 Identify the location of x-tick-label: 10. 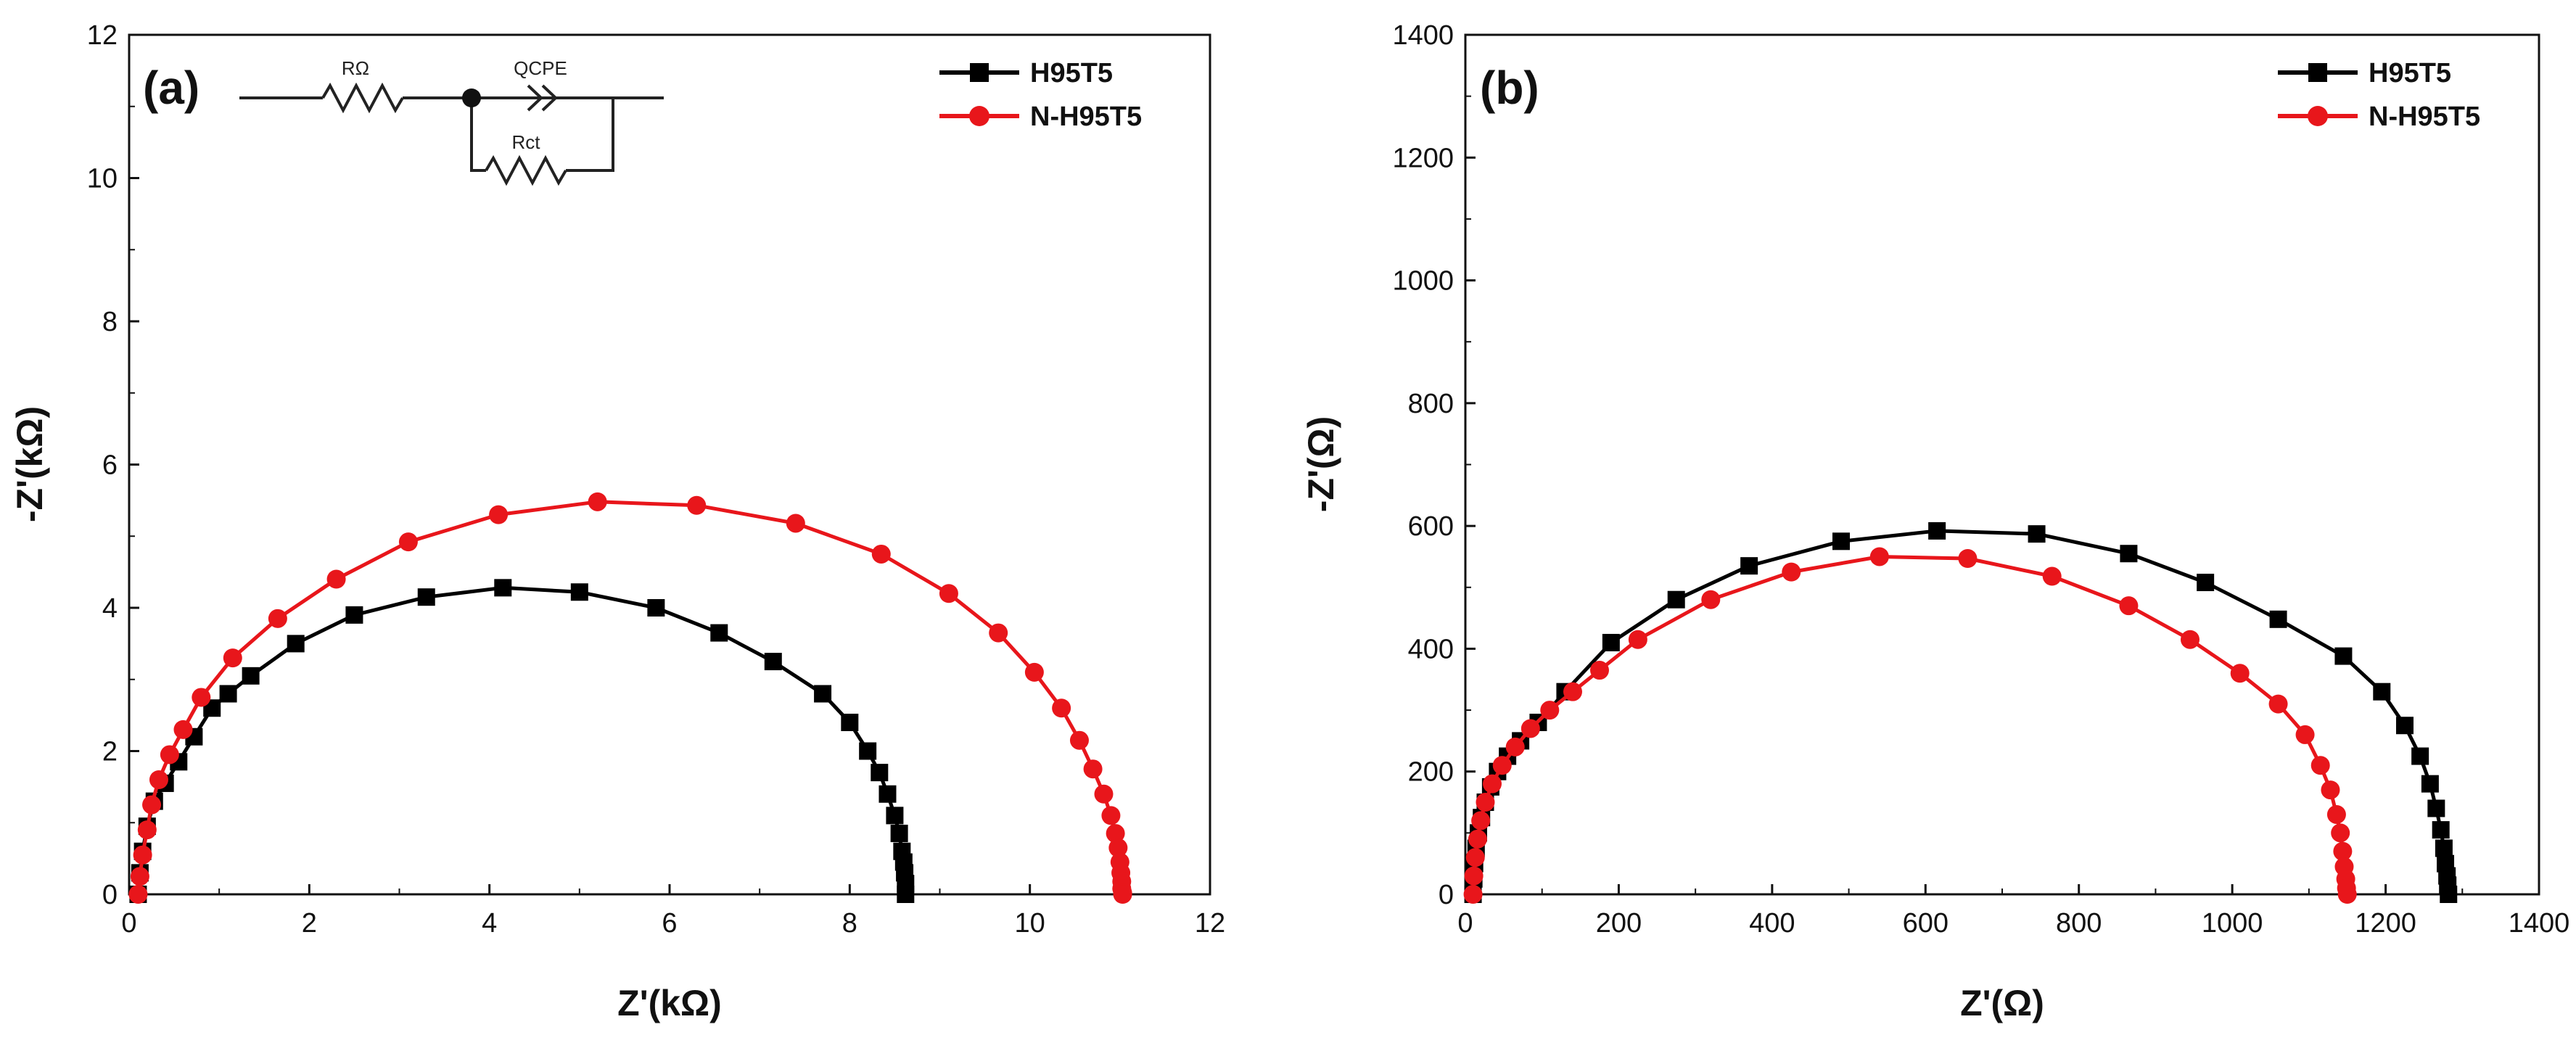
(1030, 923).